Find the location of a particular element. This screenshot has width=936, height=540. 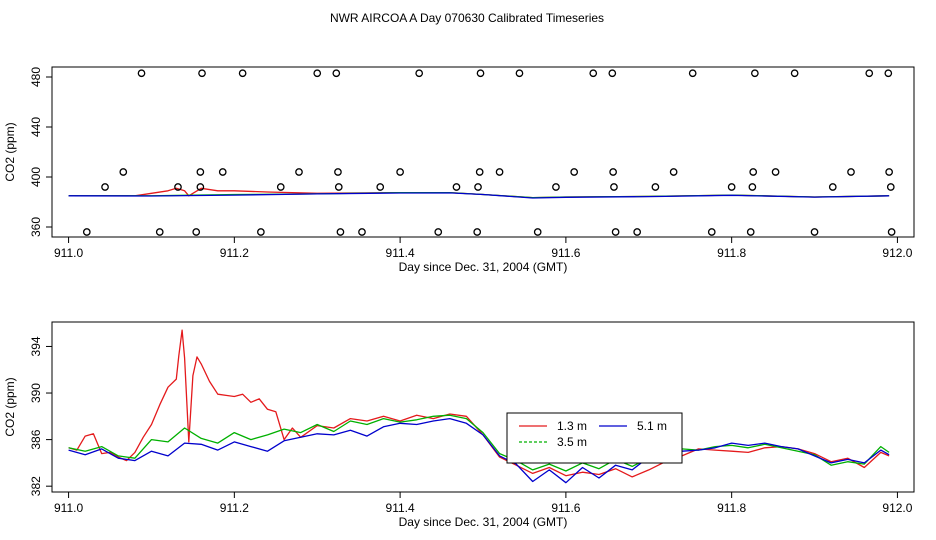

legend-label: 1.3 m is located at coordinates (572, 426).